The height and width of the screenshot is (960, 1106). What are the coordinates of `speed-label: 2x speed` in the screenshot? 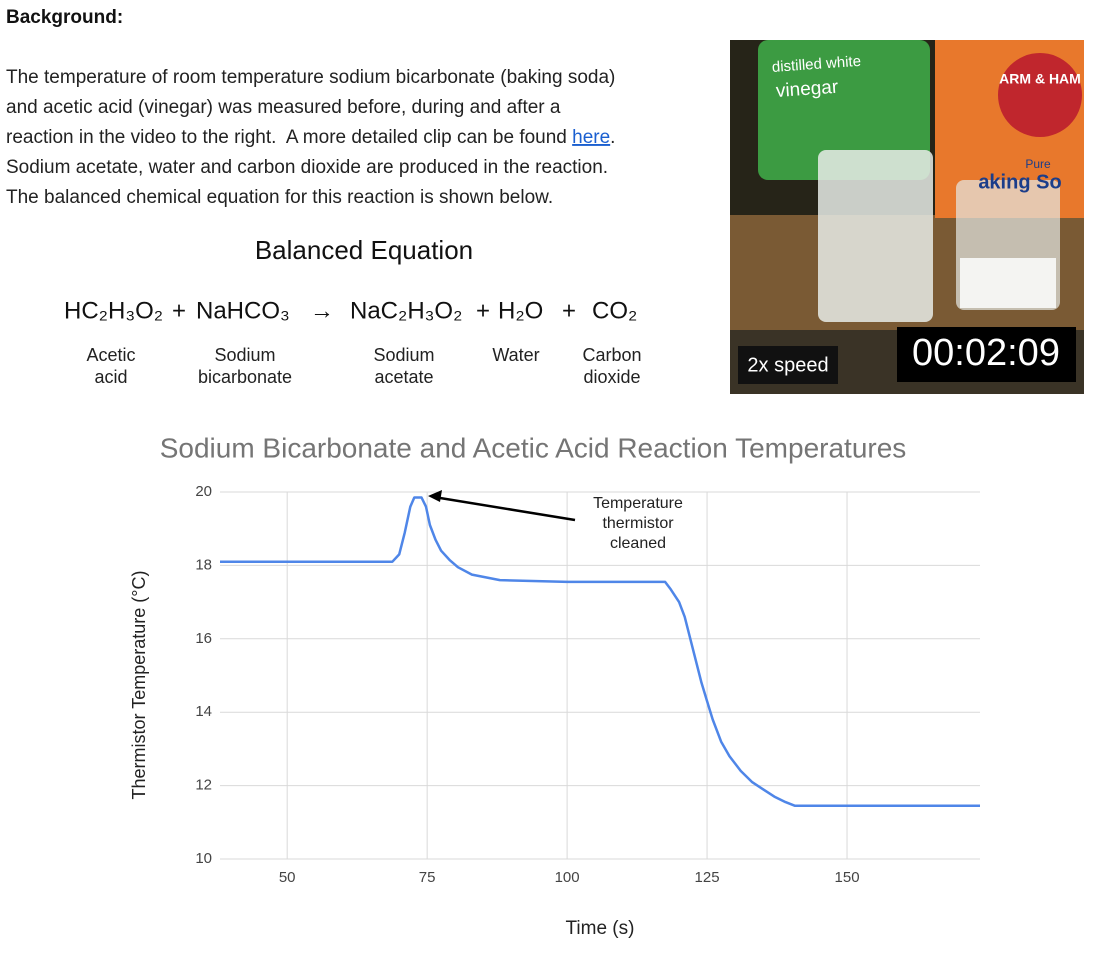 It's located at (787, 365).